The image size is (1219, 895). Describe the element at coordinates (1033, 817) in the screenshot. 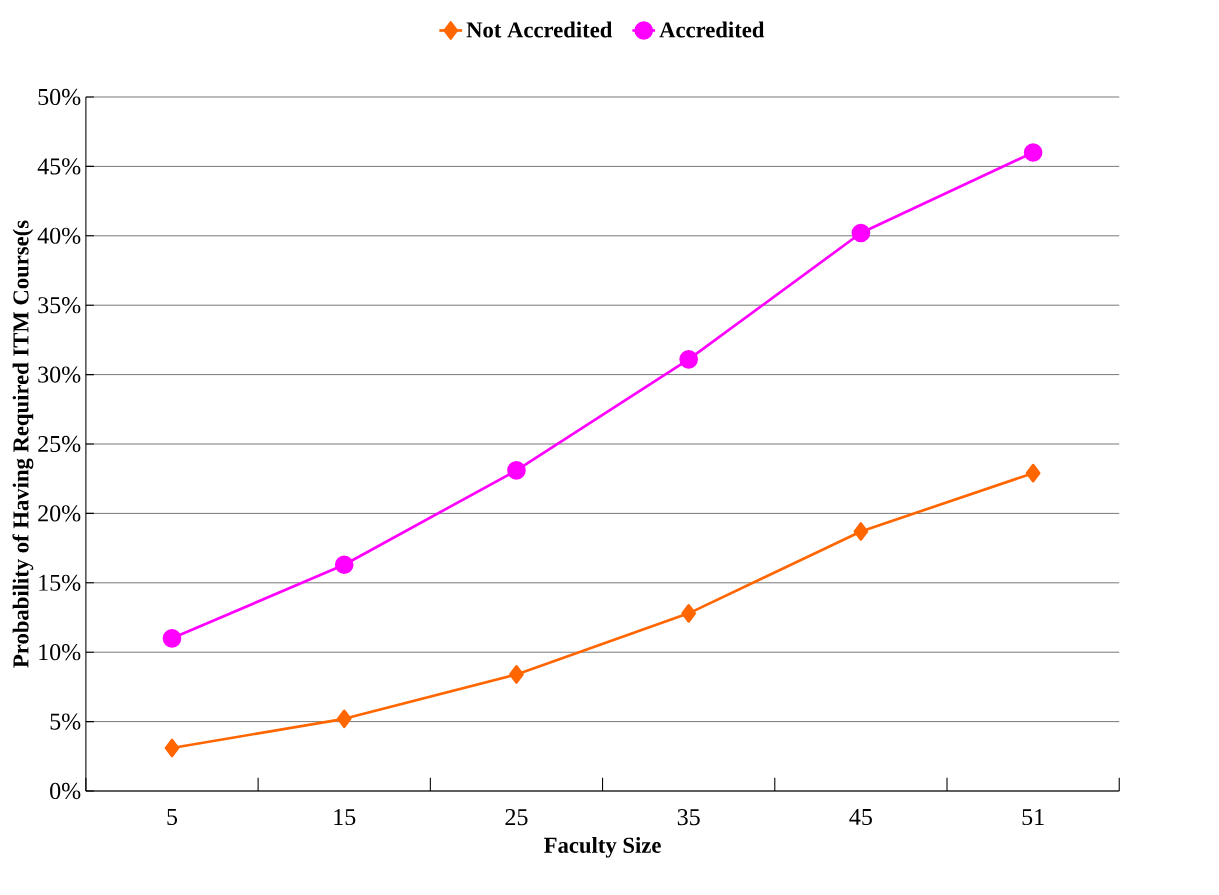

I see `x-tick-label: 51` at that location.